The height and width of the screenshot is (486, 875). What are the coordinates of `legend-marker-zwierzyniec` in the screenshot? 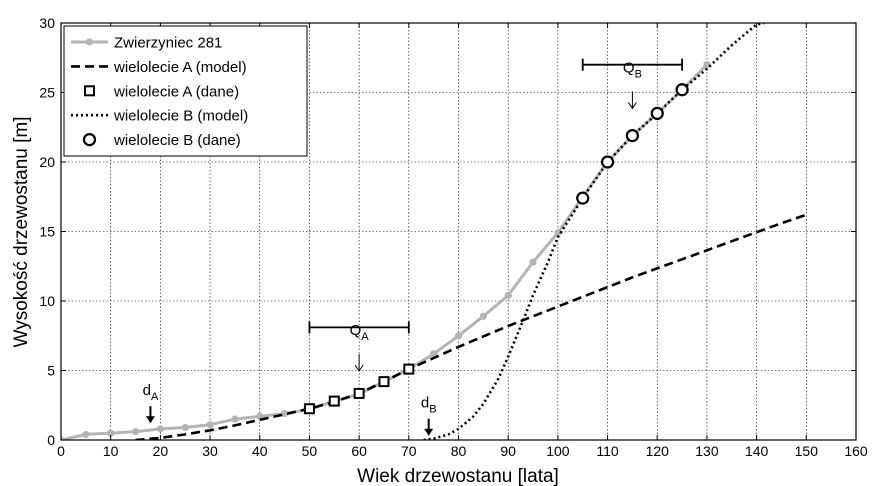 It's located at (89, 42).